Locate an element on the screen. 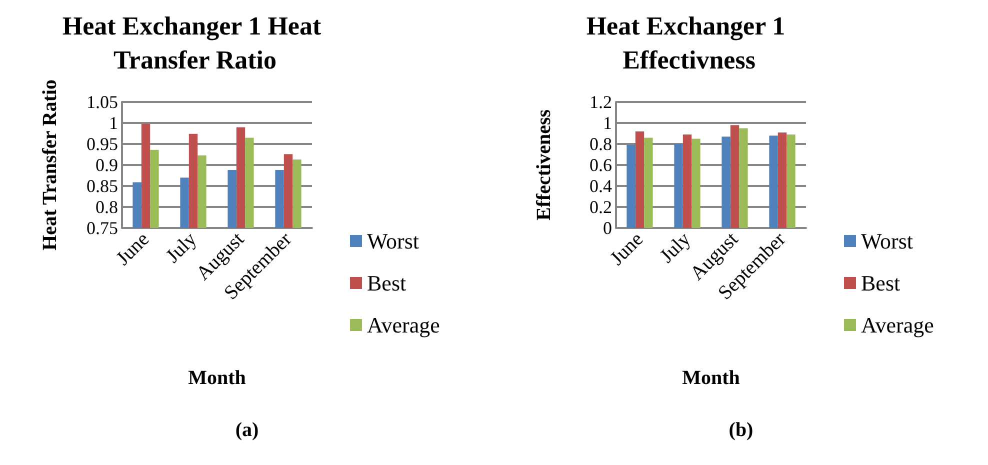 The width and height of the screenshot is (988, 465). y-tick-label: 0.85 is located at coordinates (102, 186).